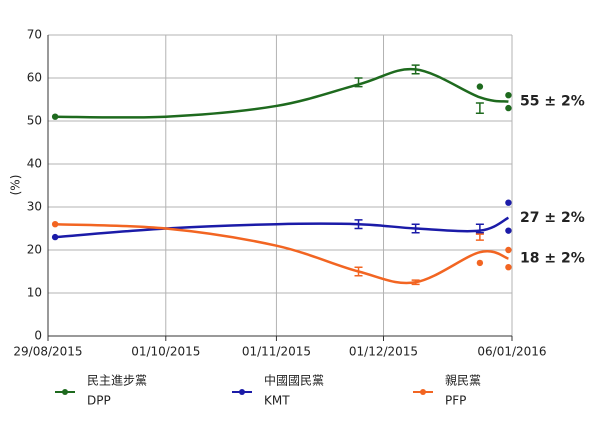 The image size is (600, 429). What do you see at coordinates (34, 78) in the screenshot?
I see `y-tick-label: 60` at bounding box center [34, 78].